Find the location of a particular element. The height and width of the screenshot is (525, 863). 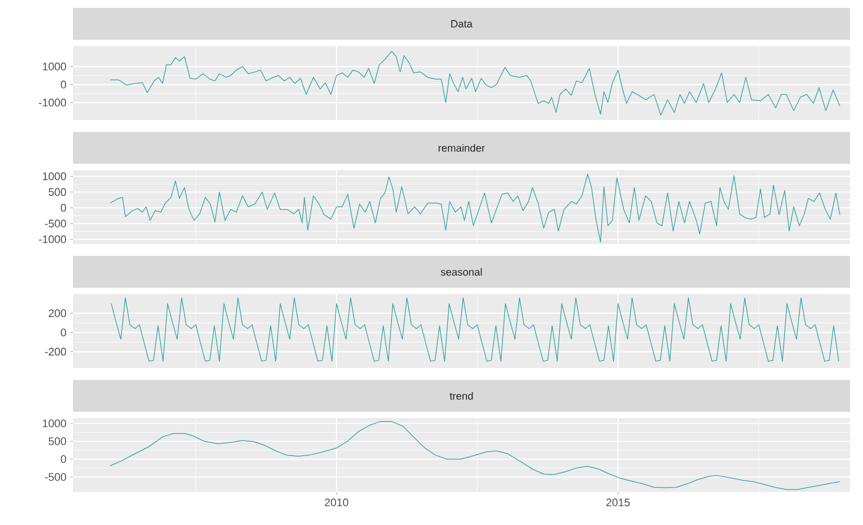

y-tick-label: -200 is located at coordinates (55, 352).